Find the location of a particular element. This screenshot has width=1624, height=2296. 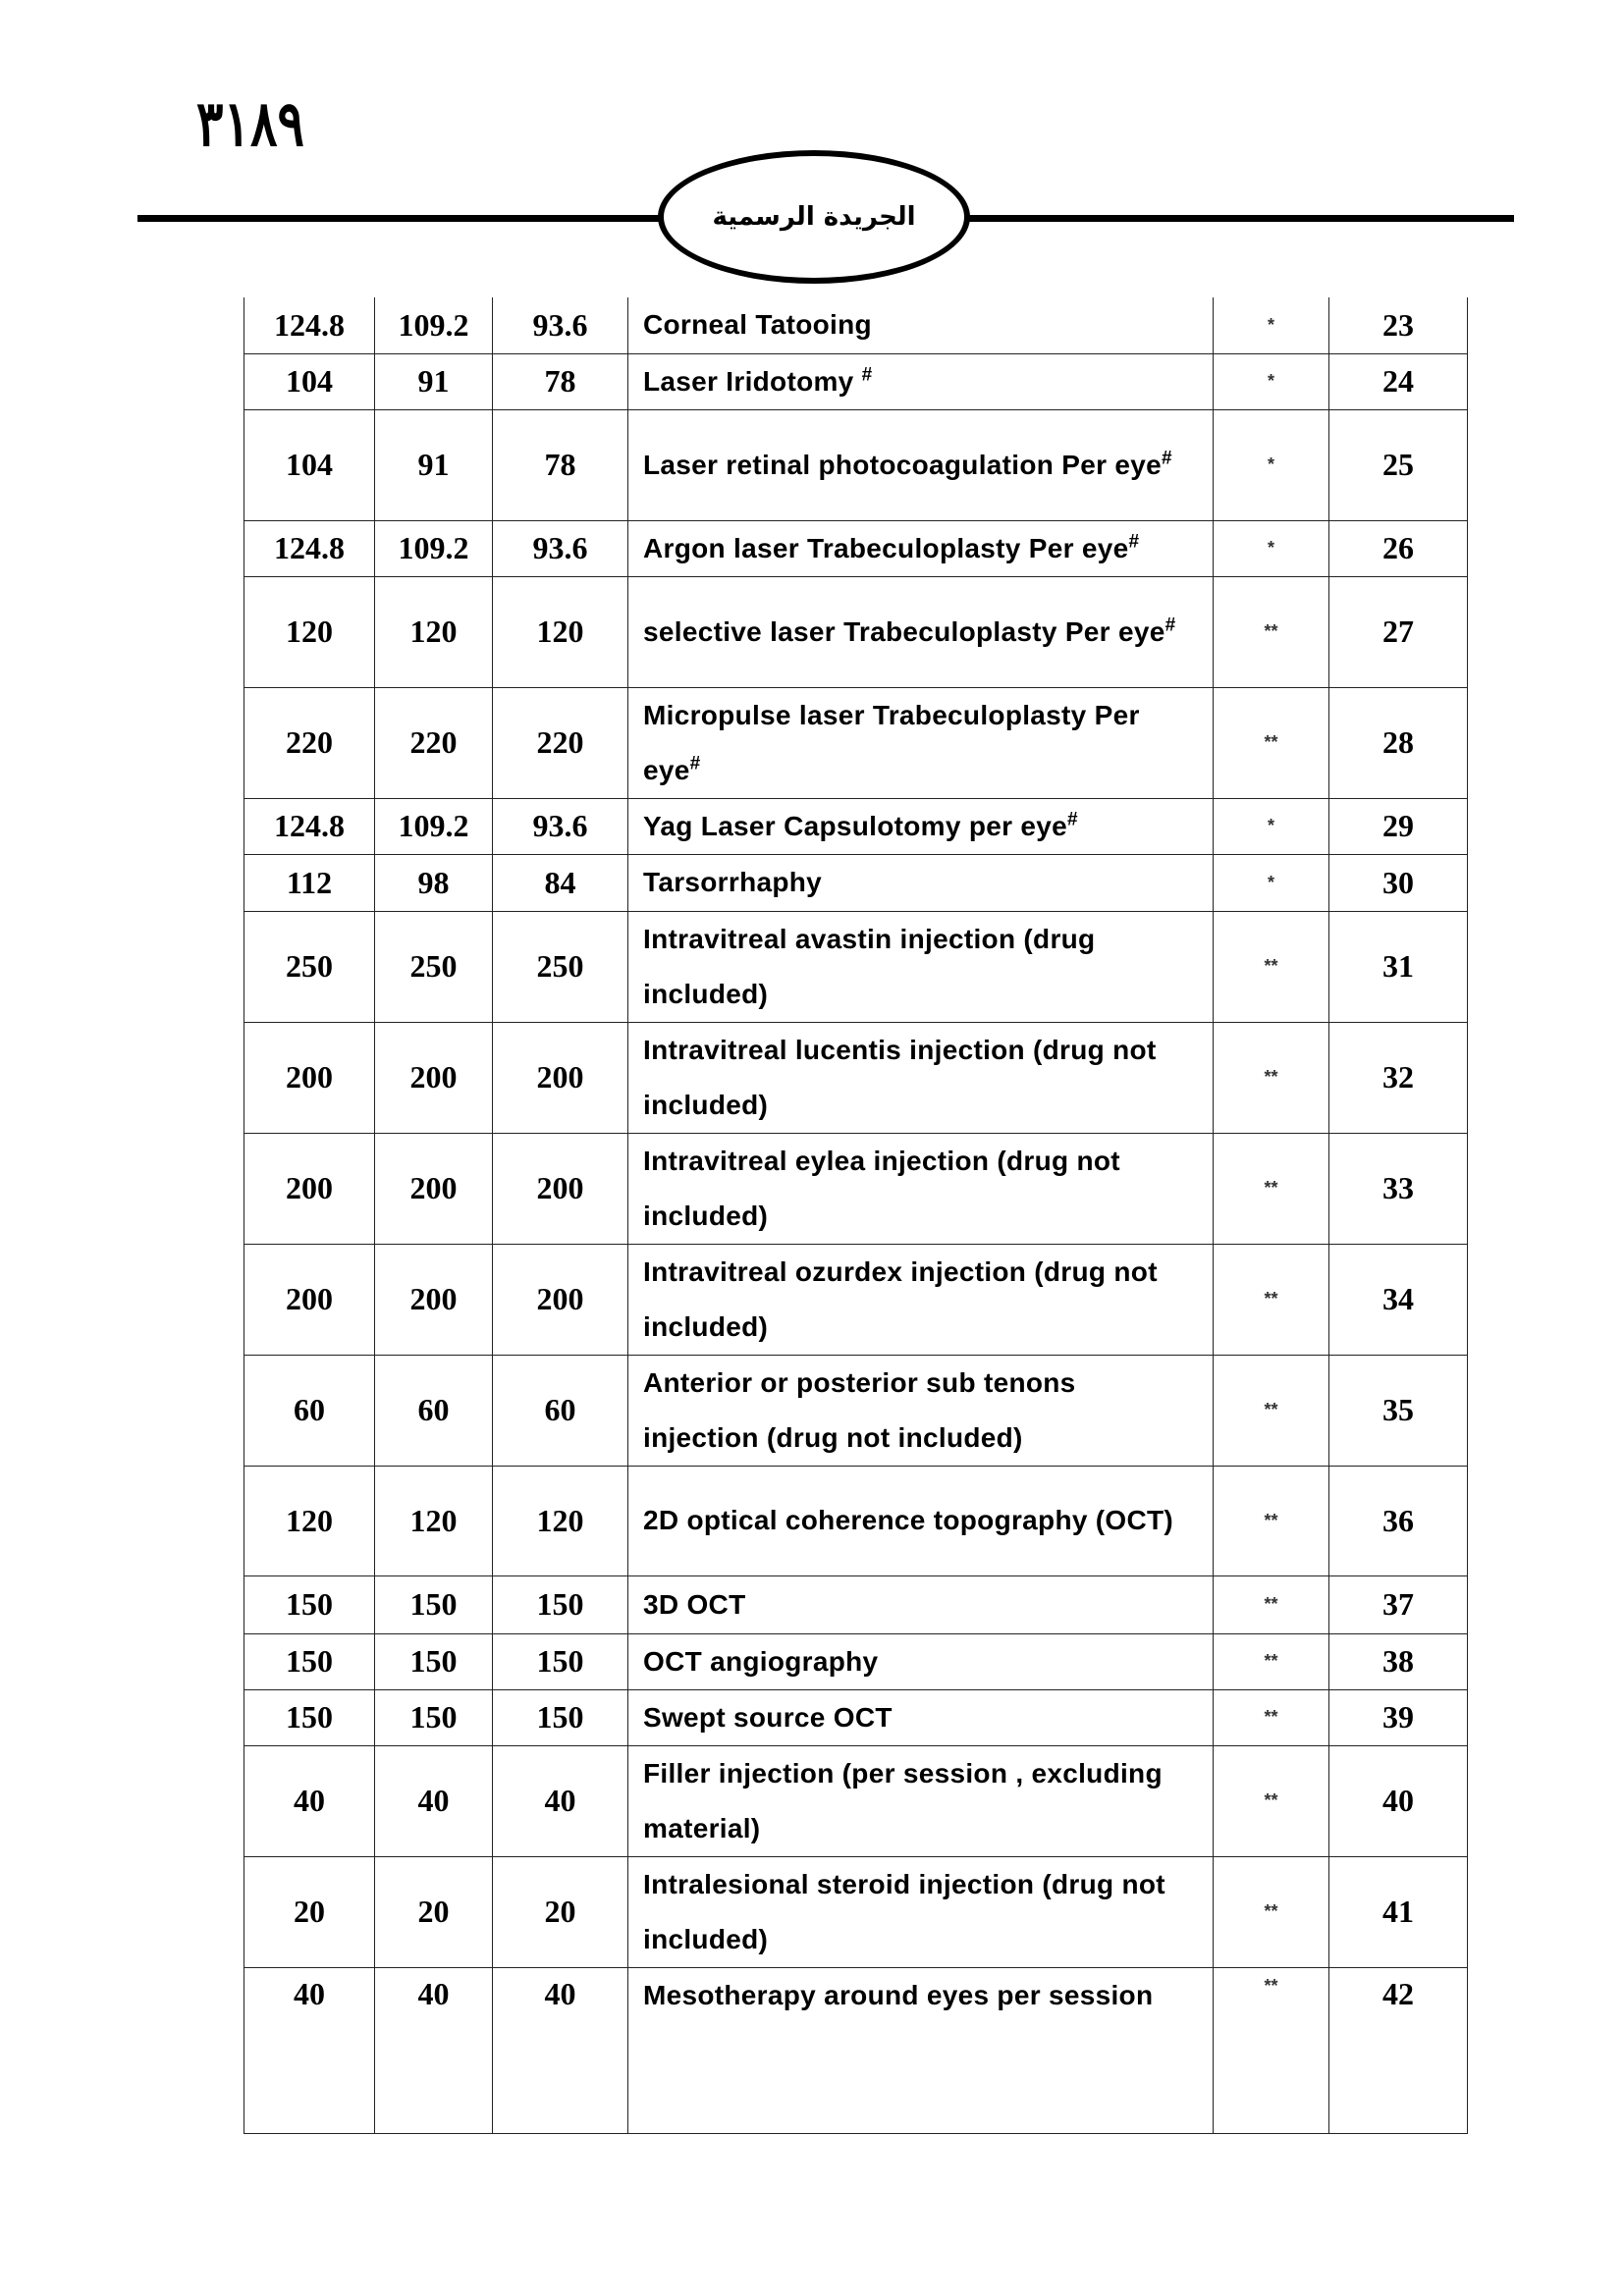

row-number-text: 41 is located at coordinates (1398, 1911).